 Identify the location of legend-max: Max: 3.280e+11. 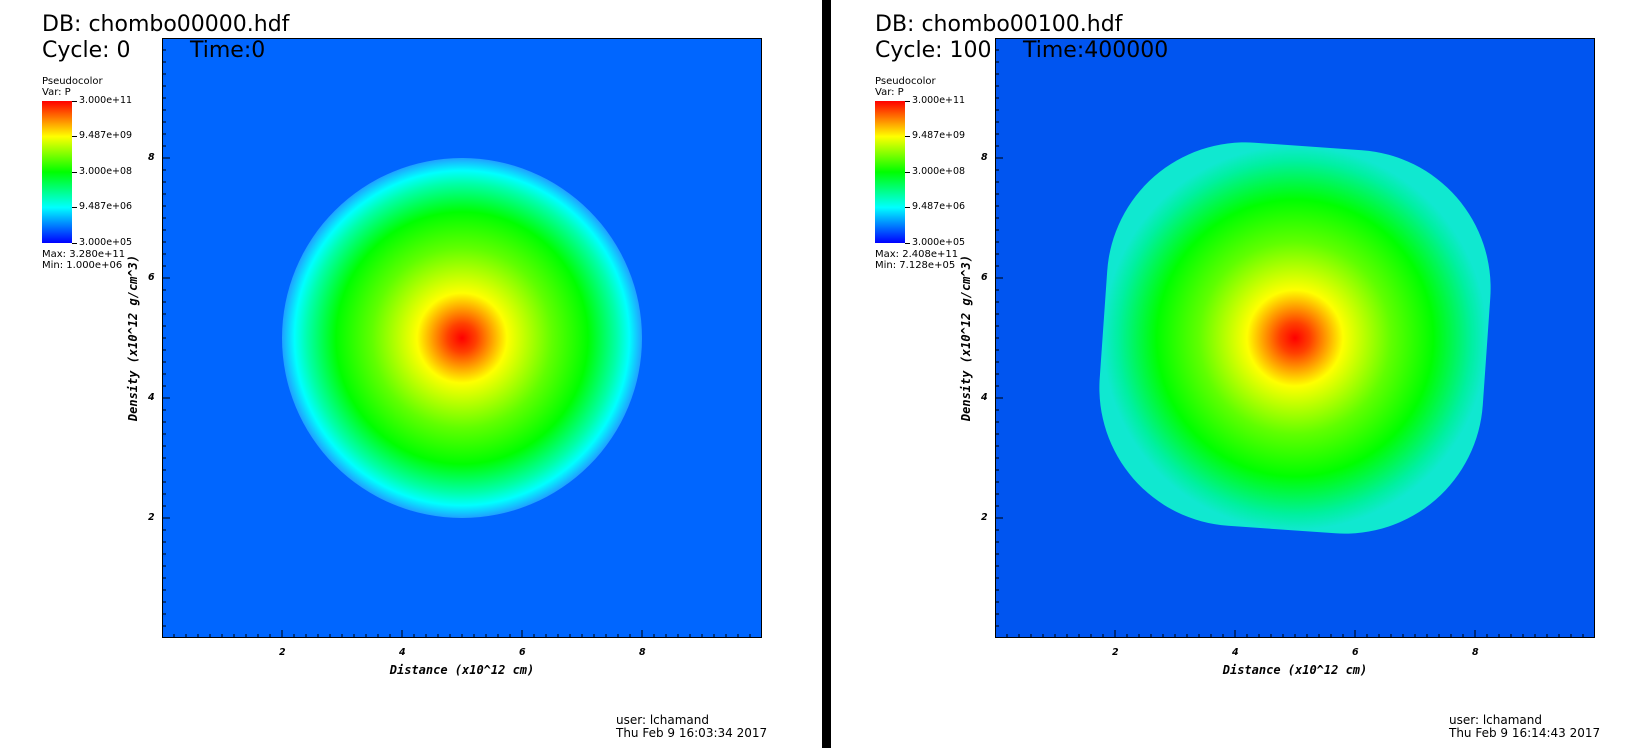
(84, 254).